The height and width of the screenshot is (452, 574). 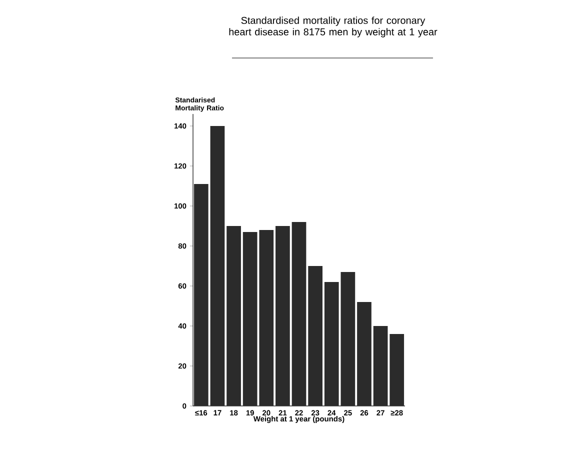 What do you see at coordinates (333, 27) in the screenshot?
I see `chart-title: Standardised mortality ratios for coronary heart disease in 8175 men by weight at 1 year` at bounding box center [333, 27].